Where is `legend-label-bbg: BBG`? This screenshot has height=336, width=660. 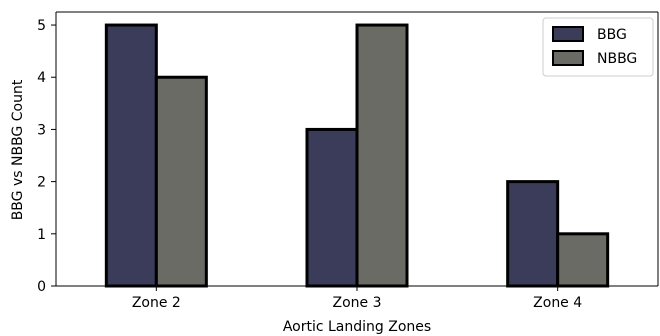 legend-label-bbg: BBG is located at coordinates (612, 35).